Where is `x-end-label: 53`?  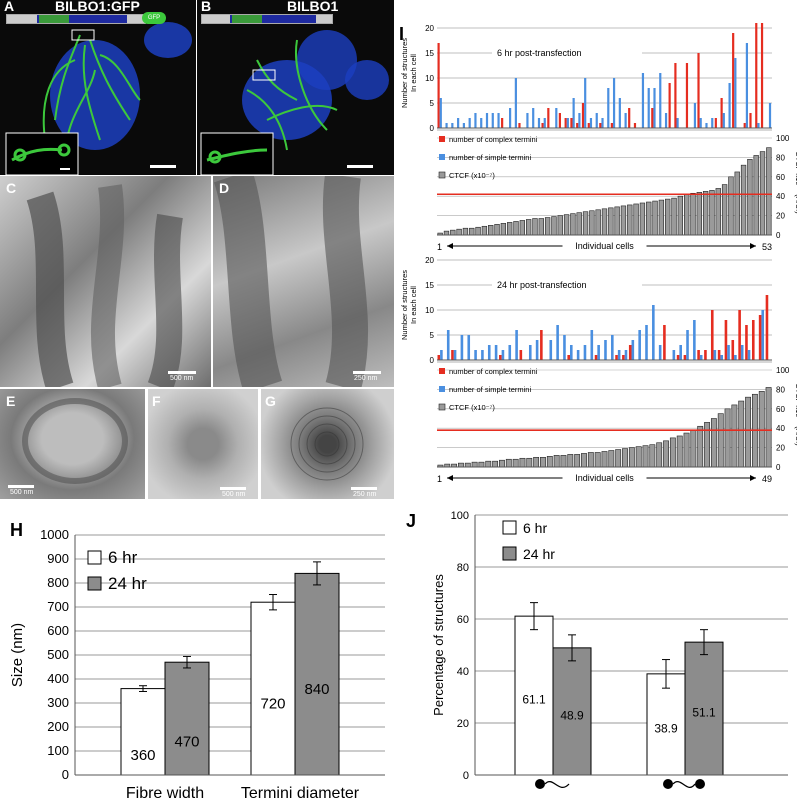
x-end-label: 53 is located at coordinates (767, 247).